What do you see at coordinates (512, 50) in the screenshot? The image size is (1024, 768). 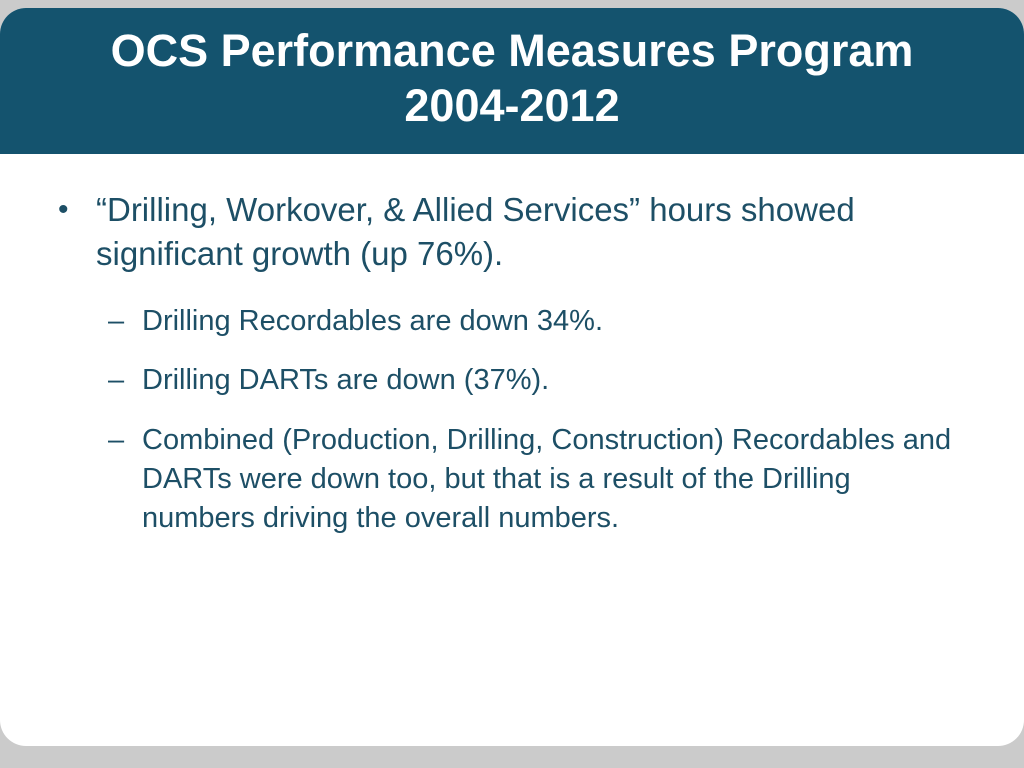 I see `slide-title-line1: OCS Performance Measures Program` at bounding box center [512, 50].